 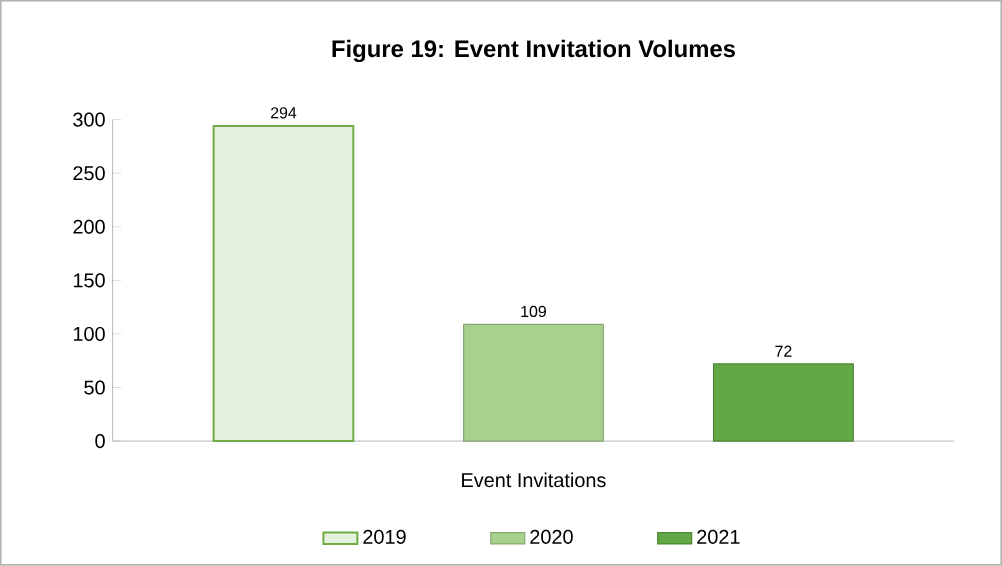 What do you see at coordinates (384, 537) in the screenshot?
I see `legend-label: 2019` at bounding box center [384, 537].